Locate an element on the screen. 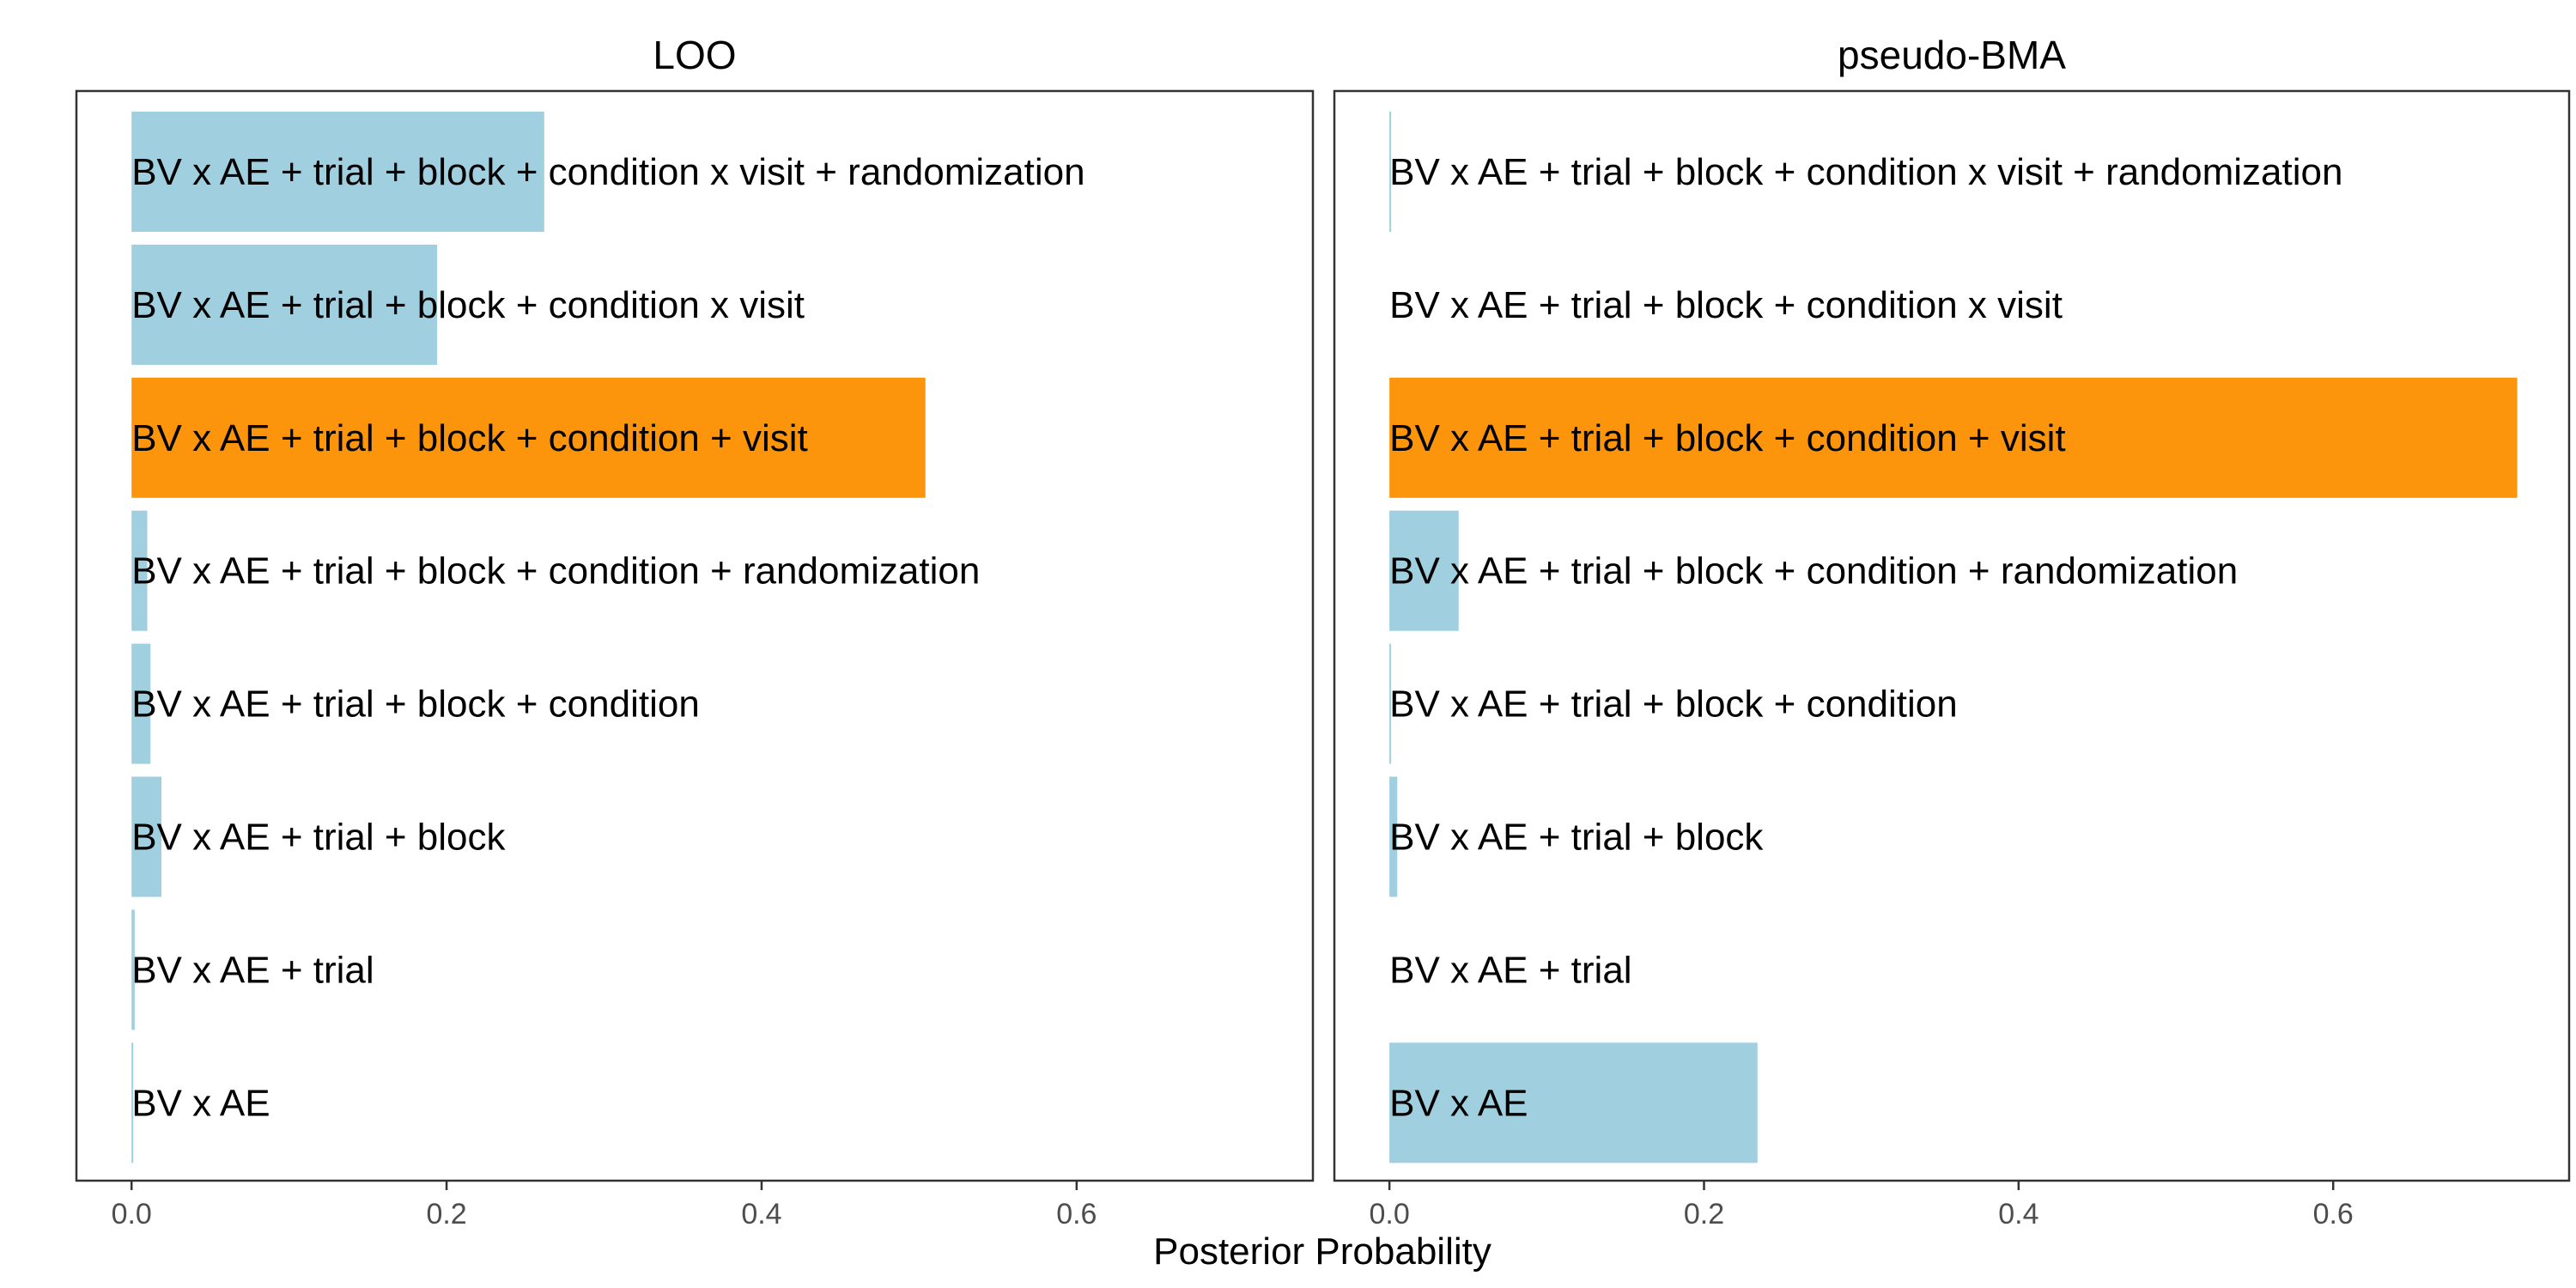 This screenshot has height=1288, width=2576. panel-title: pseudo-BMA is located at coordinates (1952, 55).